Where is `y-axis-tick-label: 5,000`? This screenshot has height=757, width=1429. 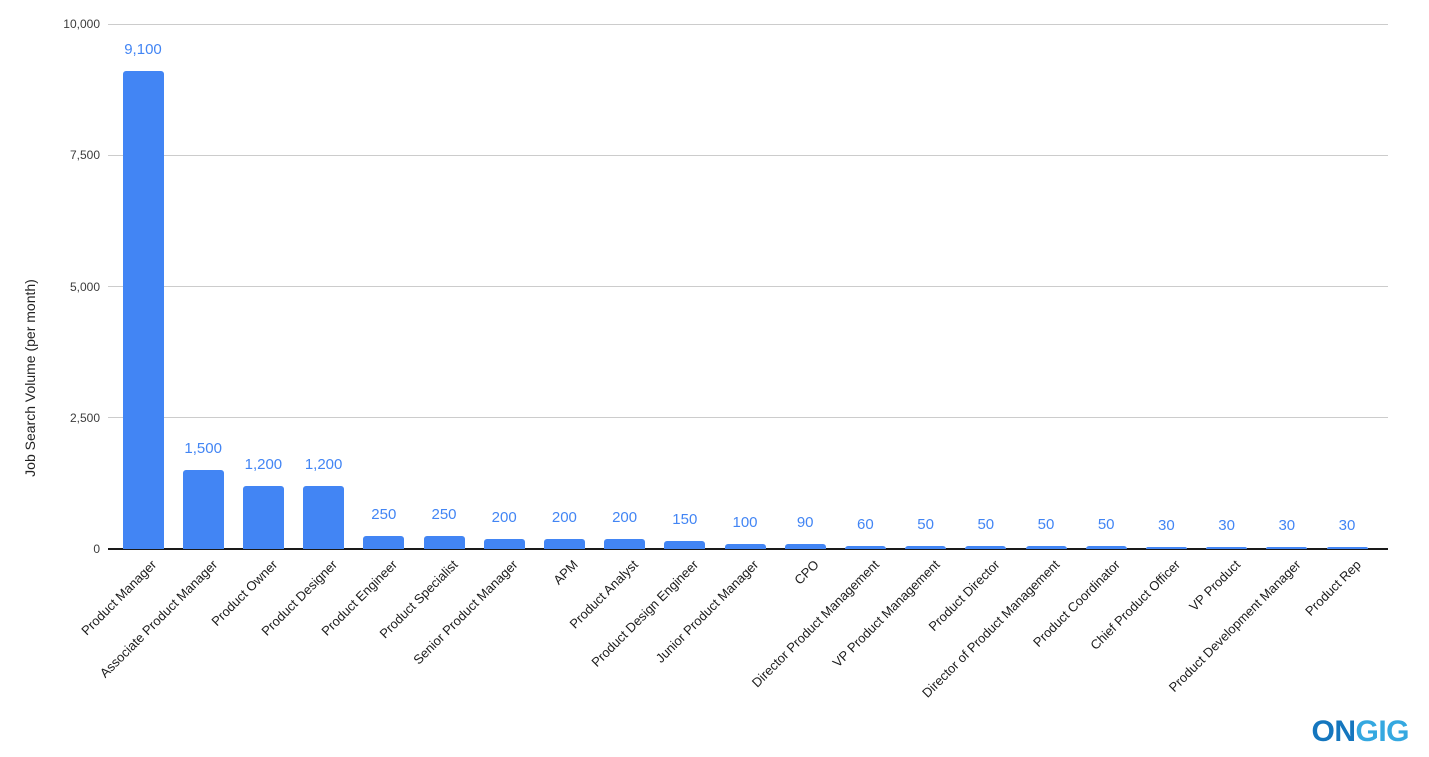
y-axis-tick-label: 5,000 is located at coordinates (84, 286).